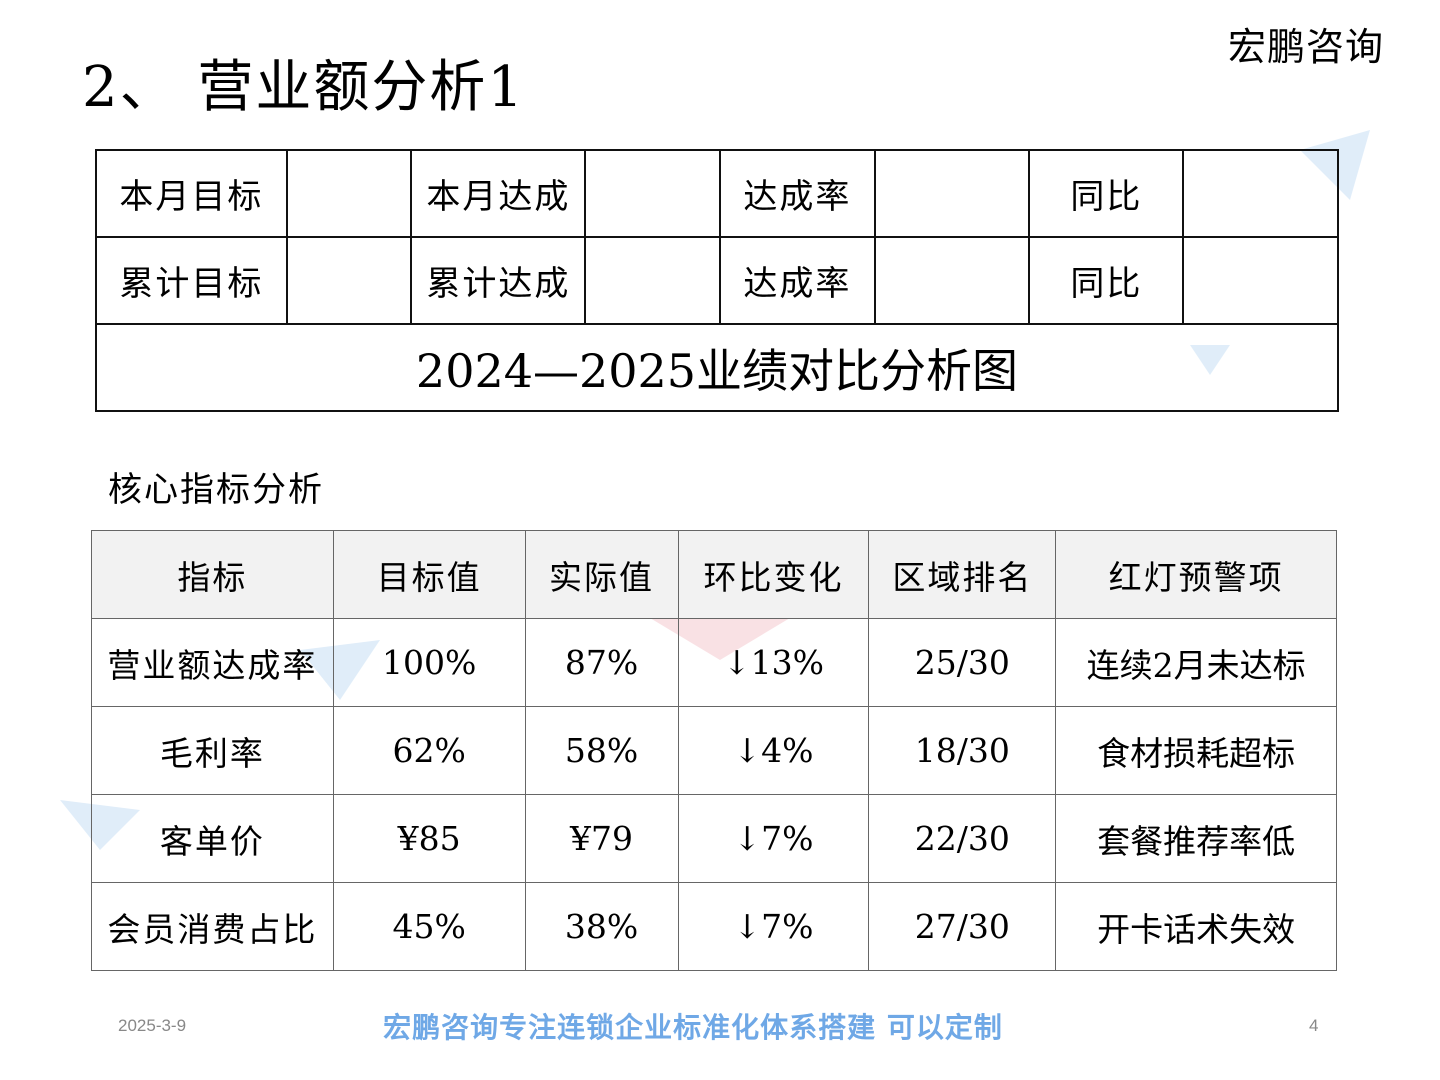 The height and width of the screenshot is (1080, 1440). Describe the element at coordinates (1106, 280) in the screenshot. I see `label-cumulative-yoy: 同比` at that location.